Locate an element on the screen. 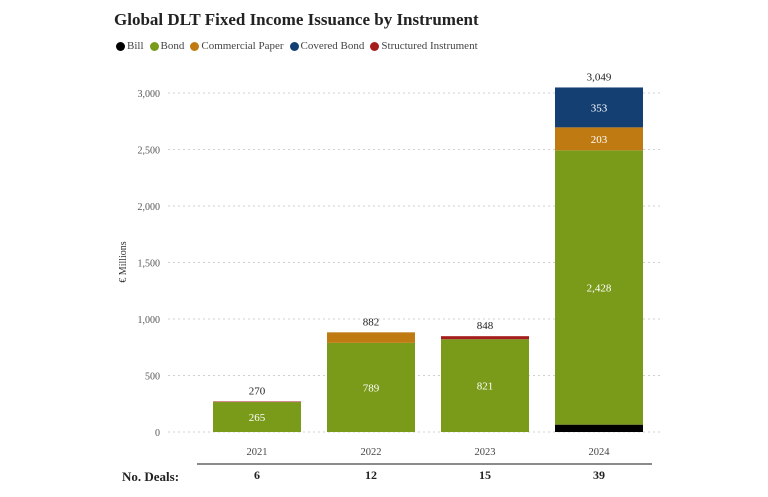 The height and width of the screenshot is (497, 768). y-tick-label: 2,000 is located at coordinates (149, 207).